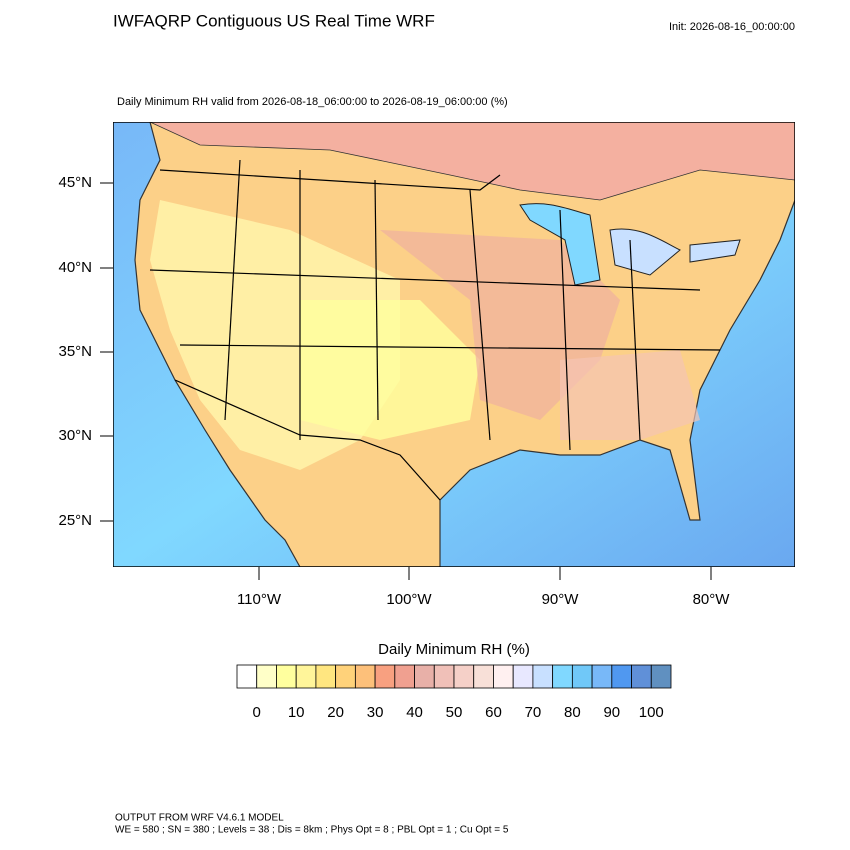  I want to click on title: IWFAQRP Contiguous US Real Time WRF, so click(274, 20).